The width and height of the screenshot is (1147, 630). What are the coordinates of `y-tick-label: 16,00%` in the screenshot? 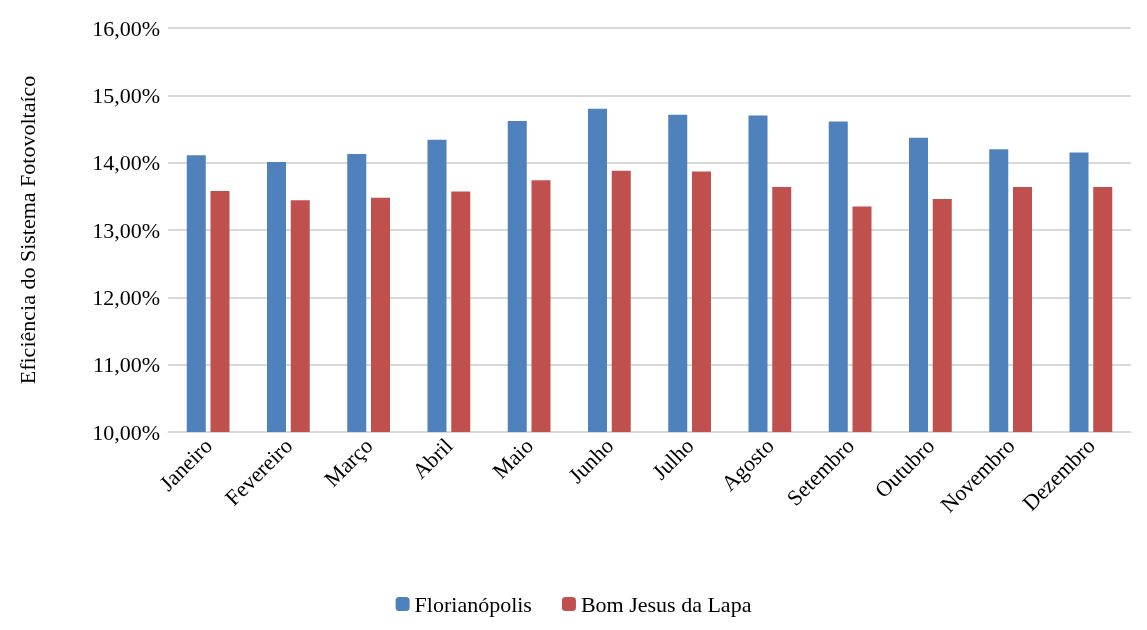 It's located at (126, 28).